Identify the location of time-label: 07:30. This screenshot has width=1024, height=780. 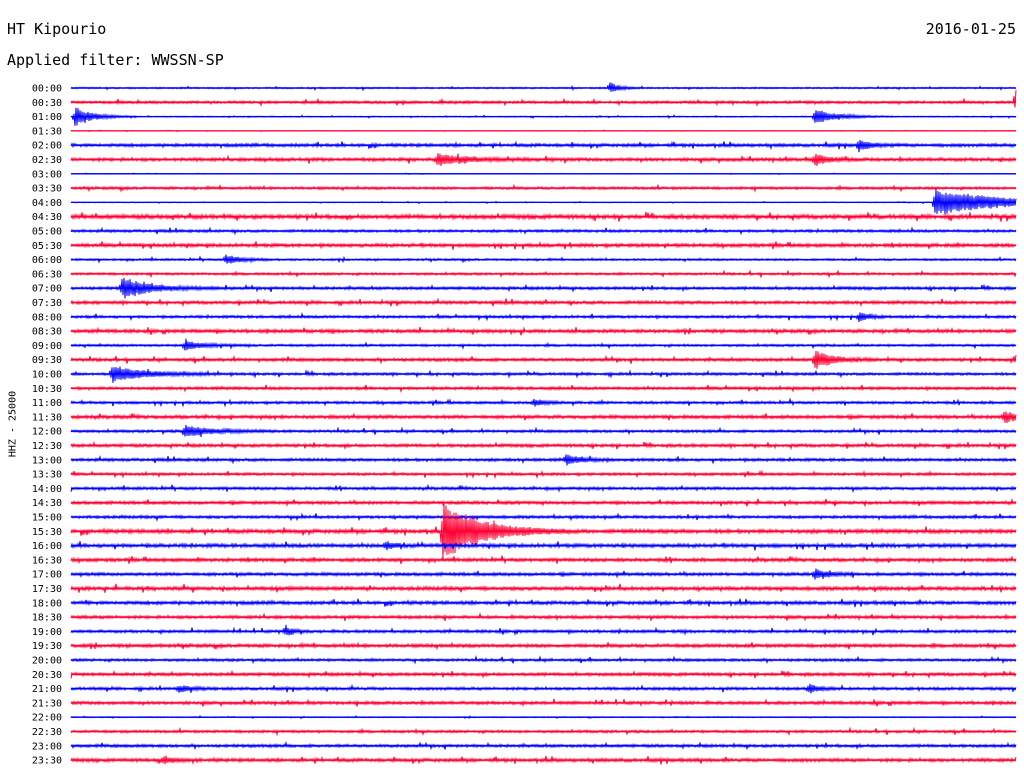
(47, 303).